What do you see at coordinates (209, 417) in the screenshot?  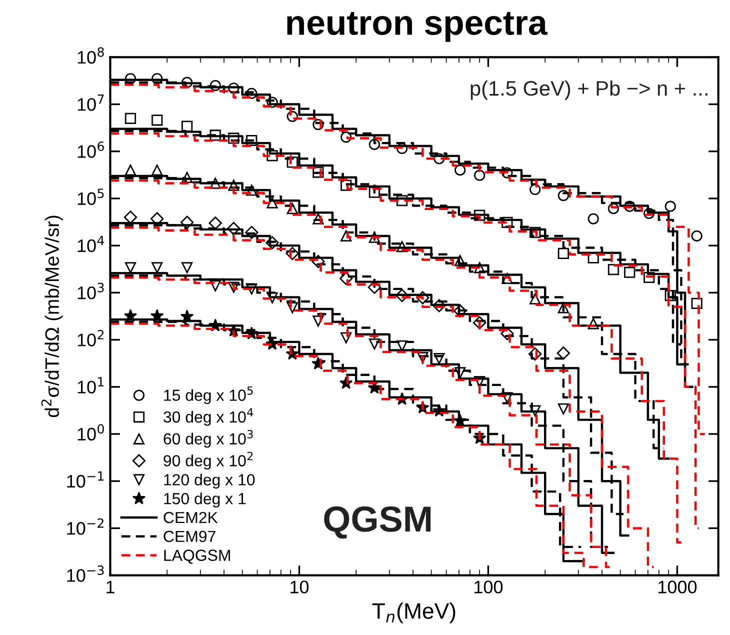 I see `legend-label: 30 deg x 10$^{4}$` at bounding box center [209, 417].